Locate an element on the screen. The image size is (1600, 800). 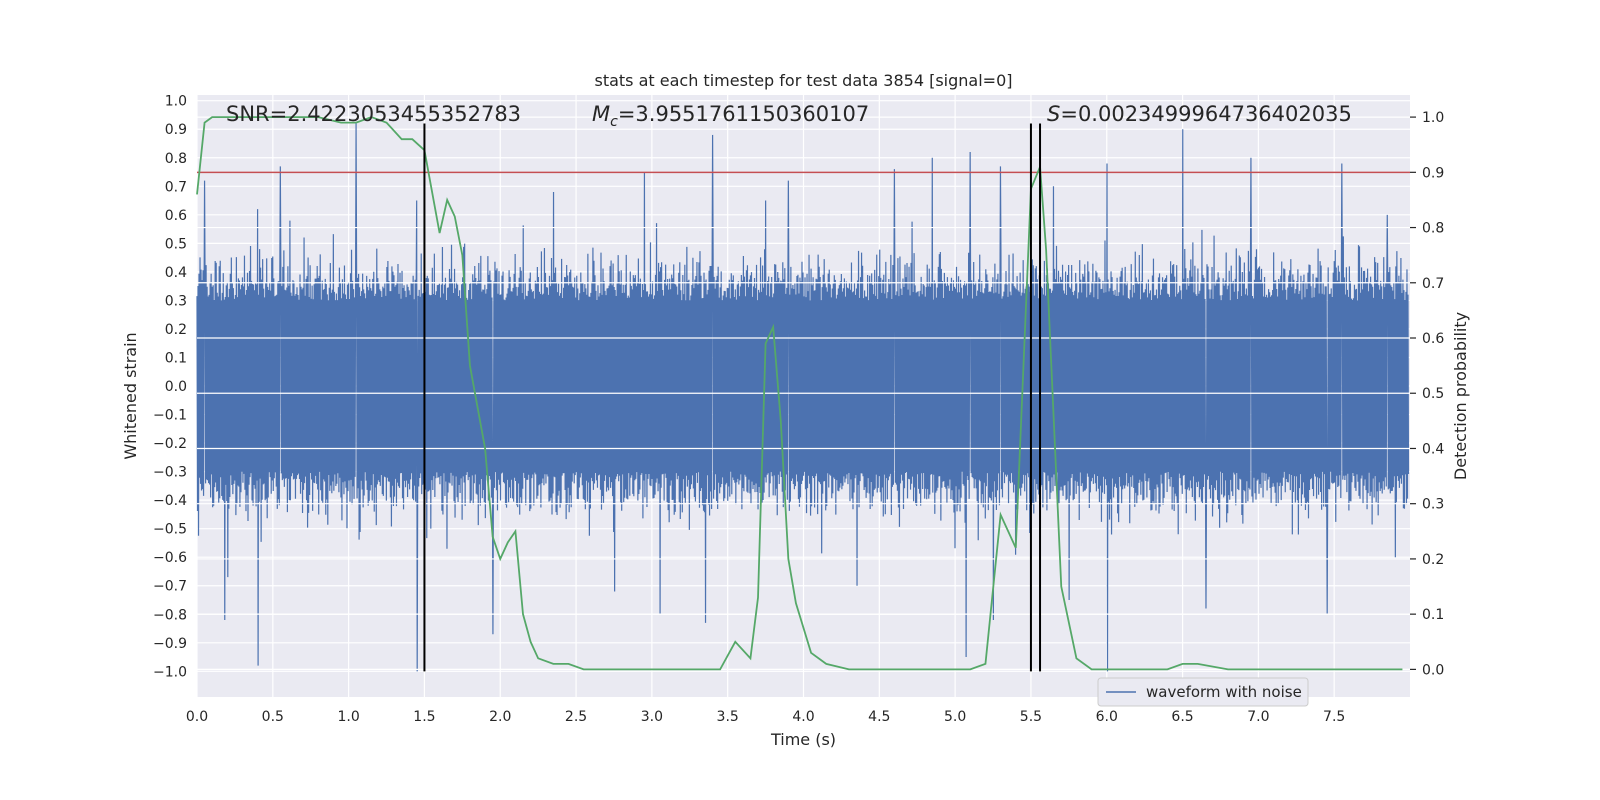
y2-axis-ticks: 1.0 0.9 0.8 0.7 0.6 0.5 0.4 0.3 0.2 0.1 0.0 is located at coordinates (1427, 394).